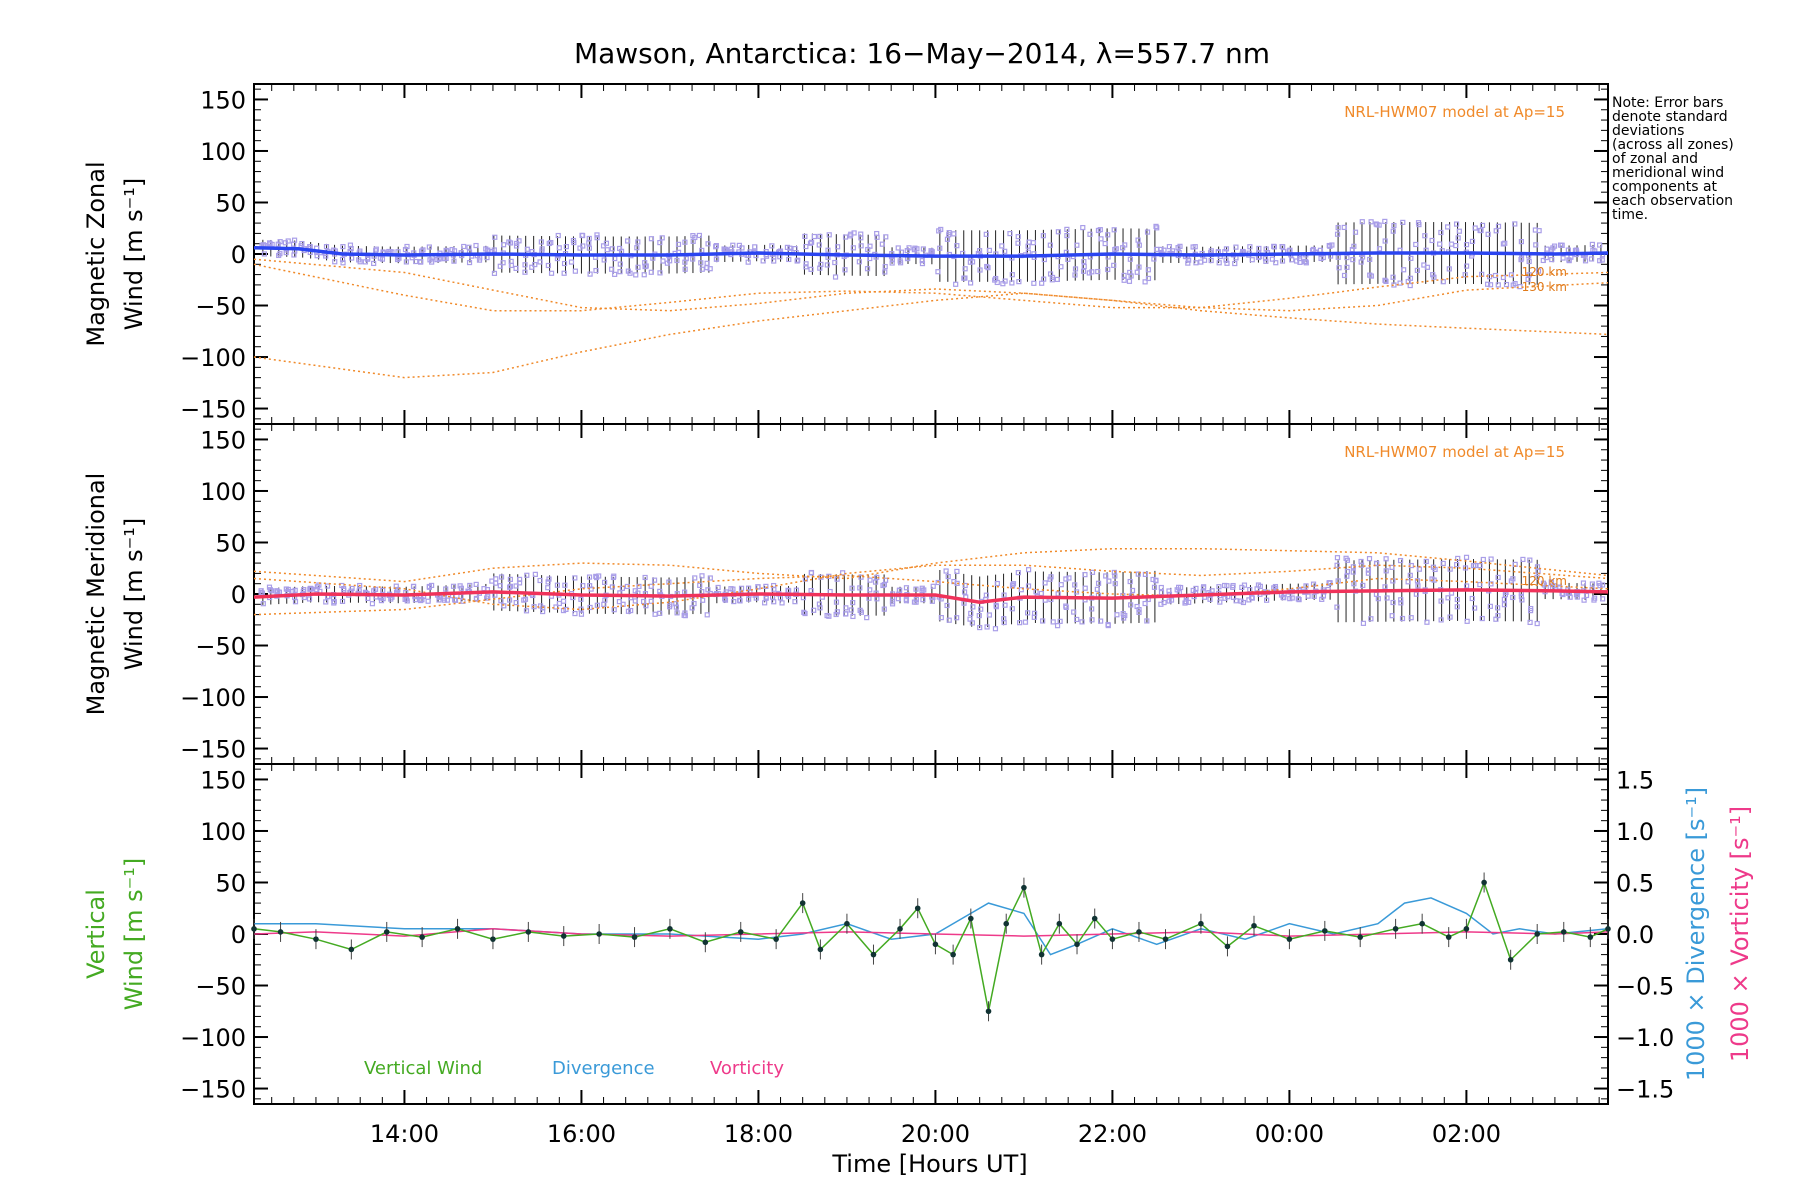 The image size is (1800, 1200). What do you see at coordinates (931, 587) in the screenshot?
I see `model-curve` at bounding box center [931, 587].